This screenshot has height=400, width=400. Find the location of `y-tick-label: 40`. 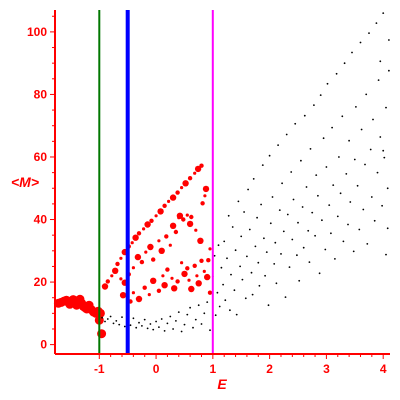

y-tick-label: 40 is located at coordinates (41, 220).